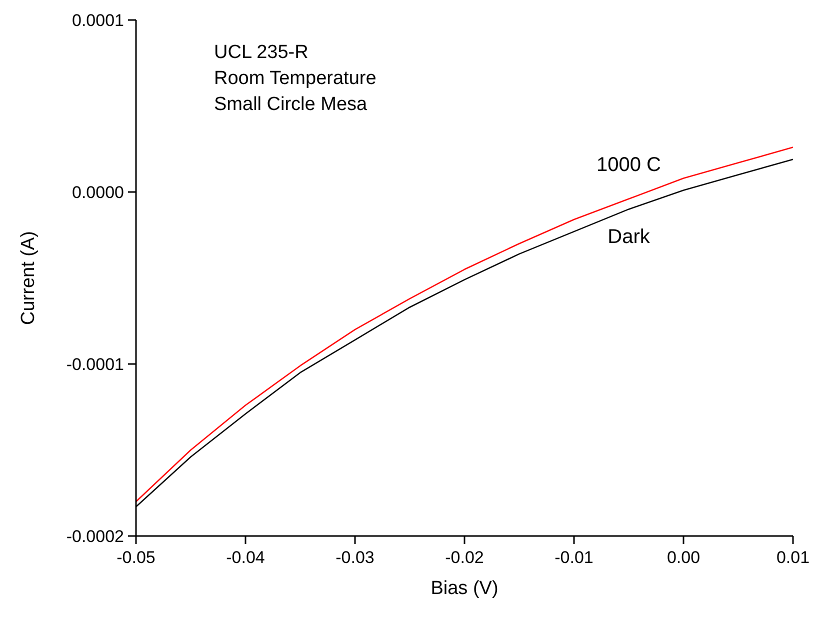 Image resolution: width=827 pixels, height=620 pixels. Describe the element at coordinates (245, 557) in the screenshot. I see `x-tick-label: -0.04` at that location.